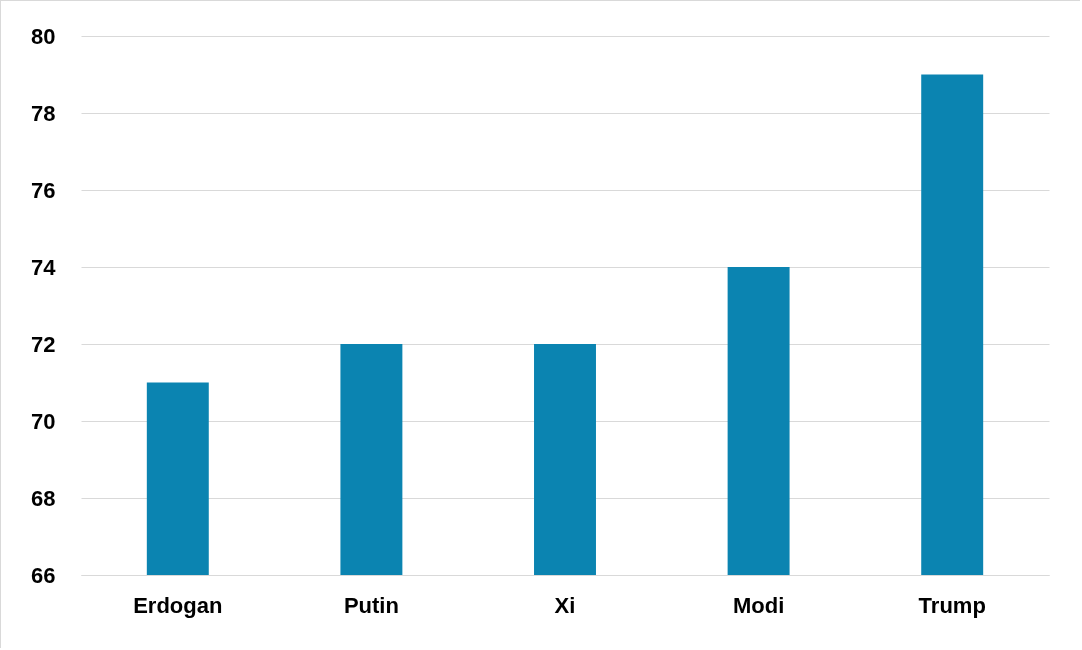  Describe the element at coordinates (43, 190) in the screenshot. I see `y-tick-label: 76` at that location.